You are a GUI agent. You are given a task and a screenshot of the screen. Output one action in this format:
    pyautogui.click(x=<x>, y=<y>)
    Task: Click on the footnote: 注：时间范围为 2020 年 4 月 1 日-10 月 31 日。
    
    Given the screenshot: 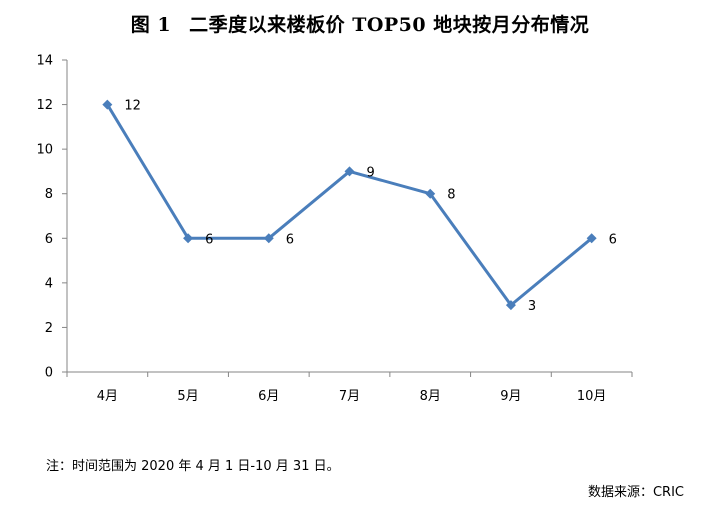 What is the action you would take?
    pyautogui.click(x=193, y=466)
    